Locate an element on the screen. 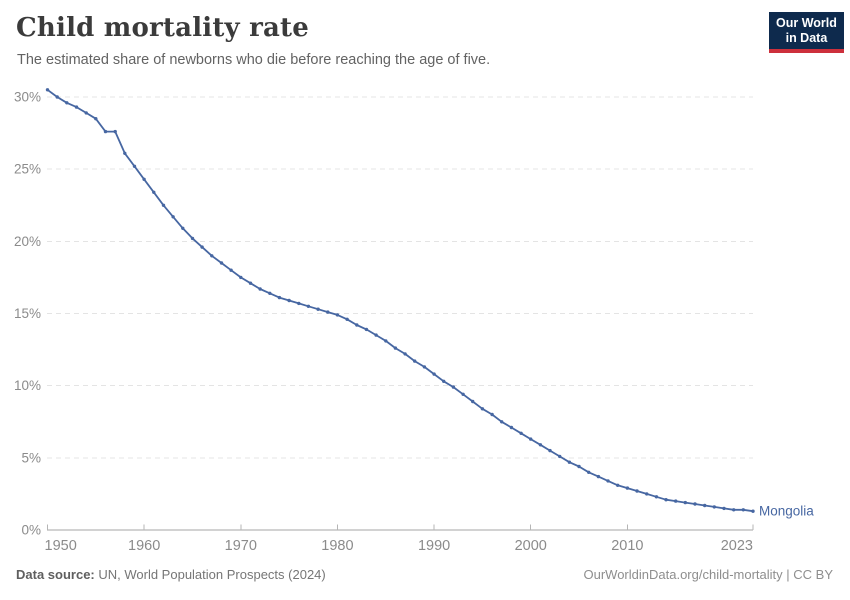 The height and width of the screenshot is (600, 850). owid-logo: Our World in Data is located at coordinates (806, 32).